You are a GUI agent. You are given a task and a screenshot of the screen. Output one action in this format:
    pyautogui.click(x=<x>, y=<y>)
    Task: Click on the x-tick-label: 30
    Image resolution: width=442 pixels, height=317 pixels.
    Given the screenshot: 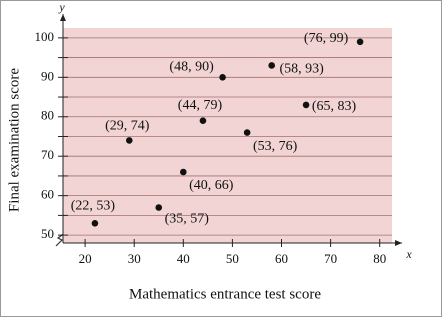 What is the action you would take?
    pyautogui.click(x=134, y=258)
    